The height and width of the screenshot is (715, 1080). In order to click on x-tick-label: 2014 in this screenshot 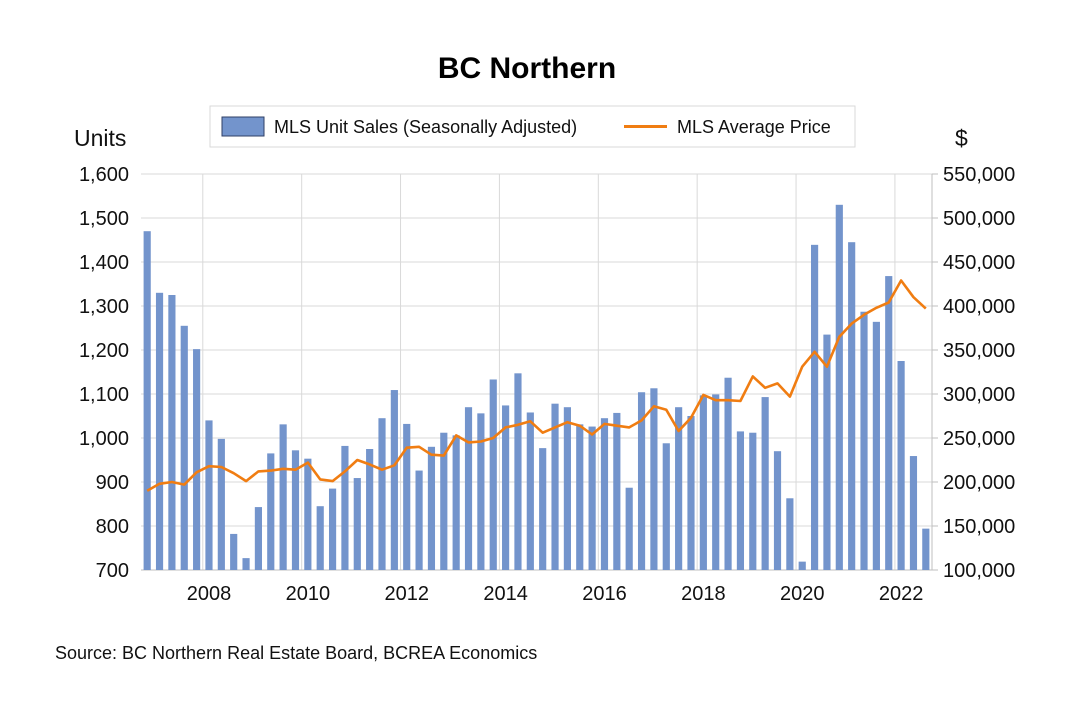, I will do `click(505, 594)`.